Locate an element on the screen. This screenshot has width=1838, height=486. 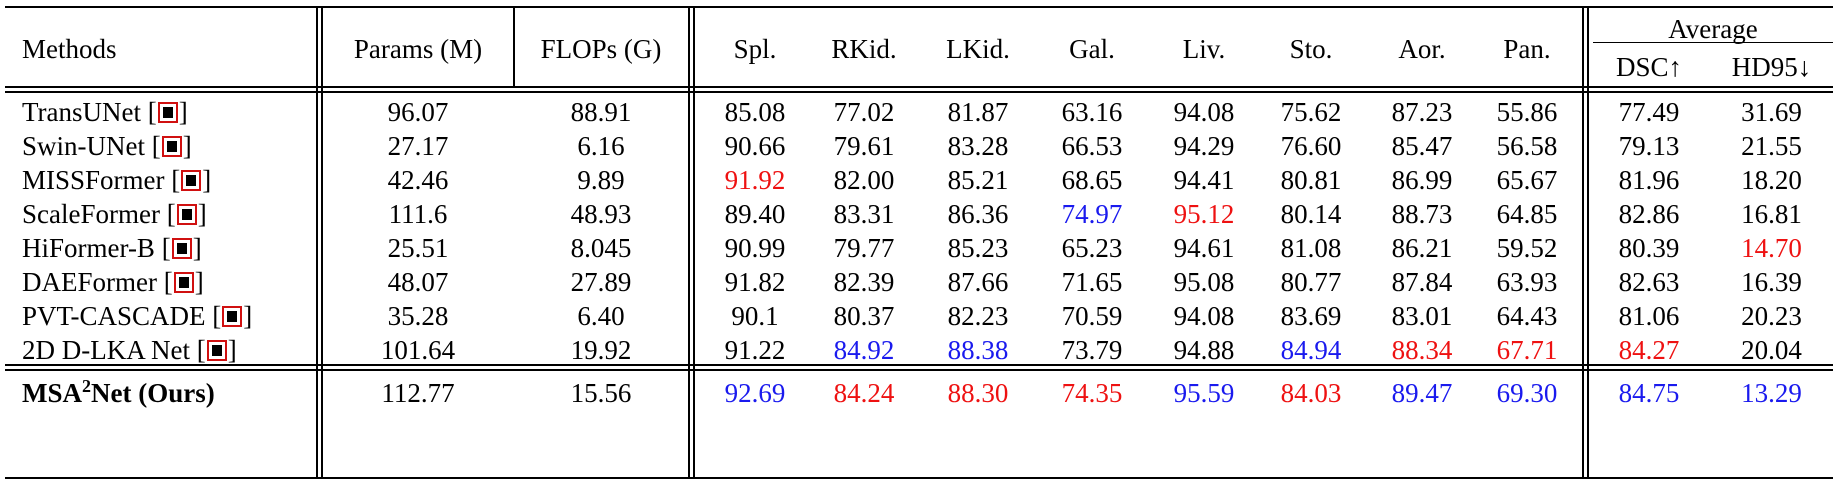
organ-score-cell: 91.22 is located at coordinates (755, 350).